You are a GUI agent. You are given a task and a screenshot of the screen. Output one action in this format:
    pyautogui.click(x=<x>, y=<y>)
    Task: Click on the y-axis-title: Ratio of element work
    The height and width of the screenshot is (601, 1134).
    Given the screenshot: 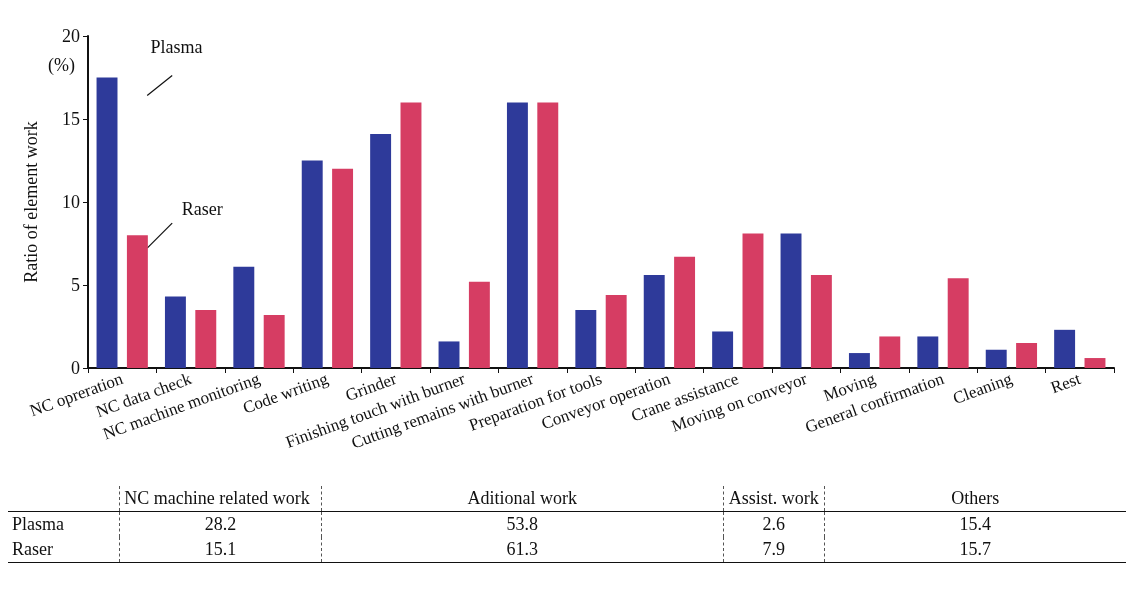 What is the action you would take?
    pyautogui.click(x=31, y=202)
    